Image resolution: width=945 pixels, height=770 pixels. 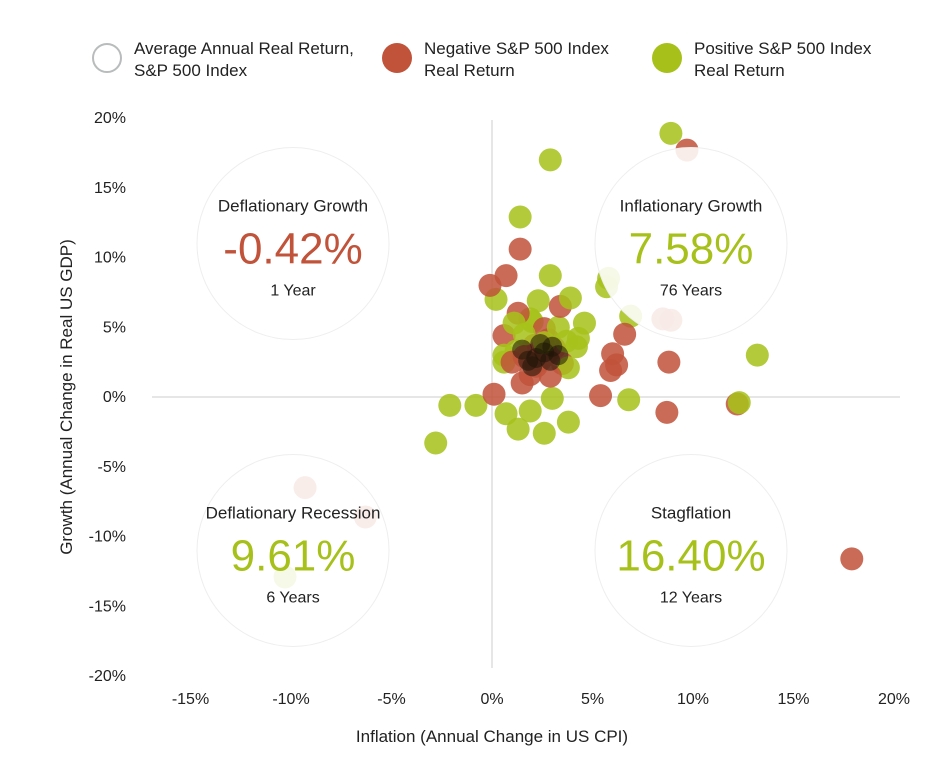 What do you see at coordinates (290, 699) in the screenshot?
I see `x-tick-label: -10%` at bounding box center [290, 699].